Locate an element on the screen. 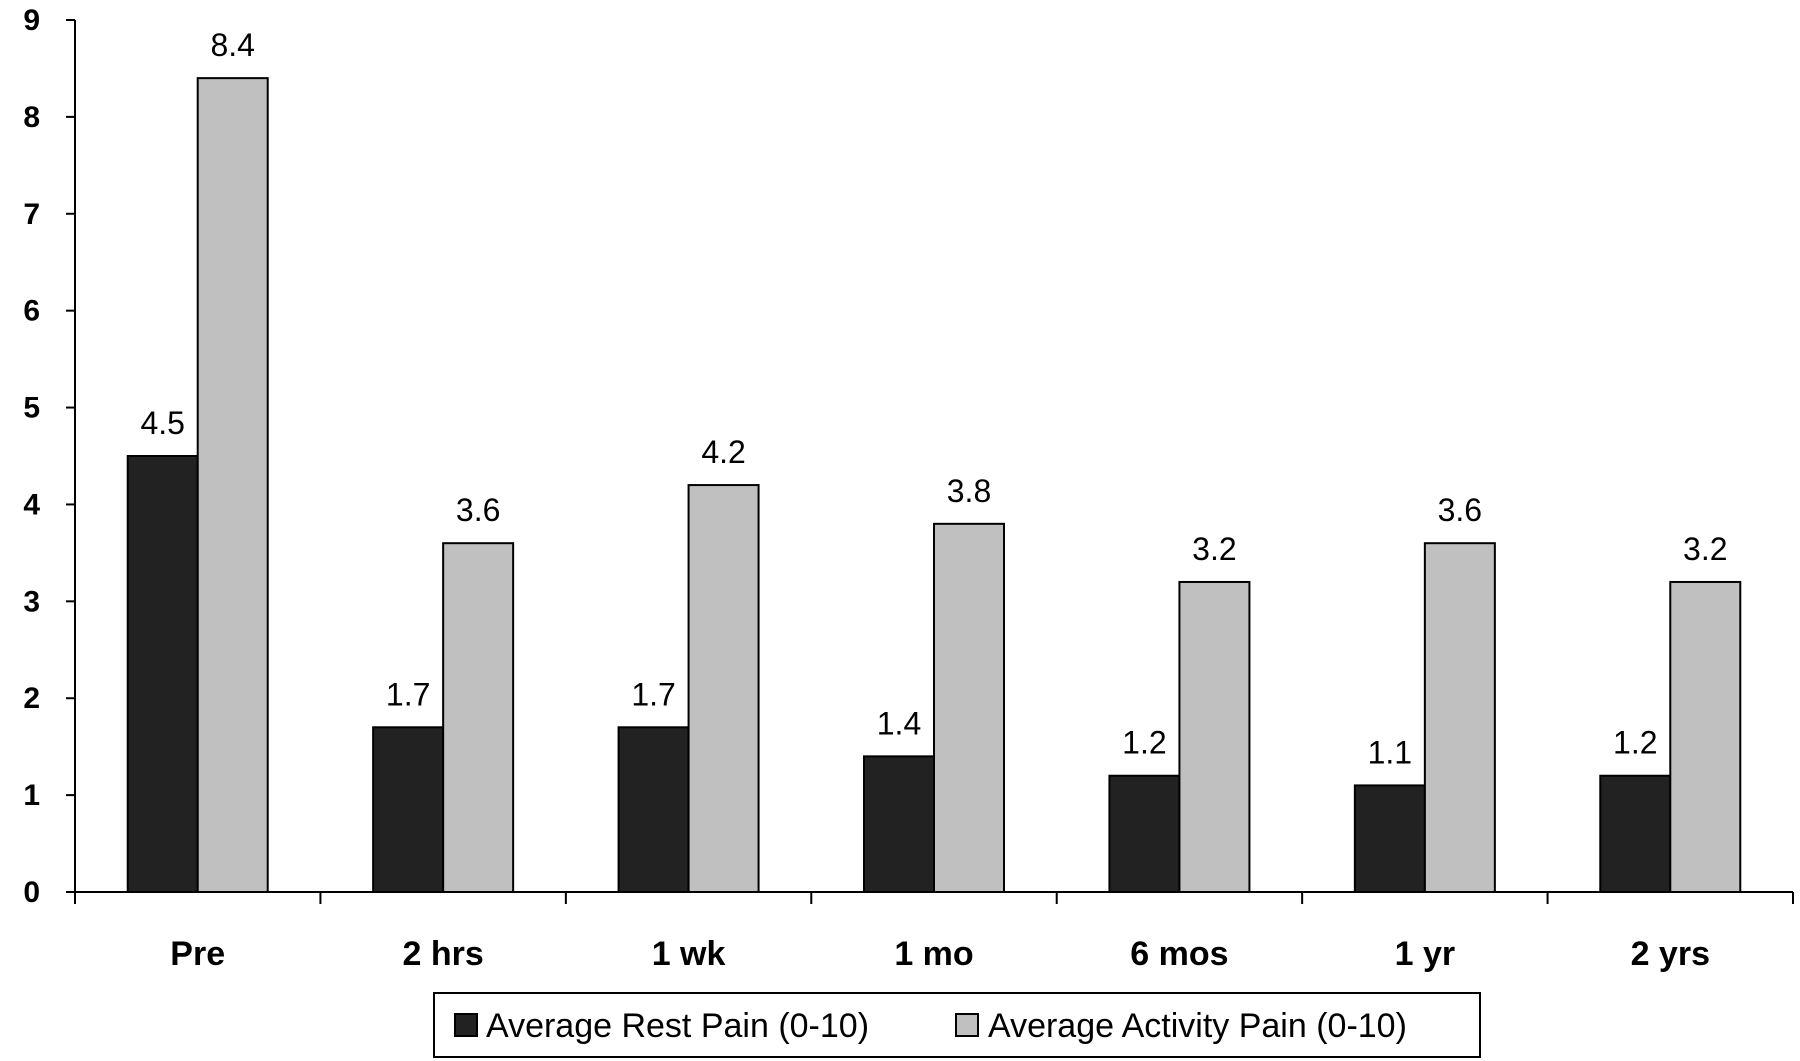 The image size is (1800, 1061). y-tick-label: 2 is located at coordinates (31, 698).